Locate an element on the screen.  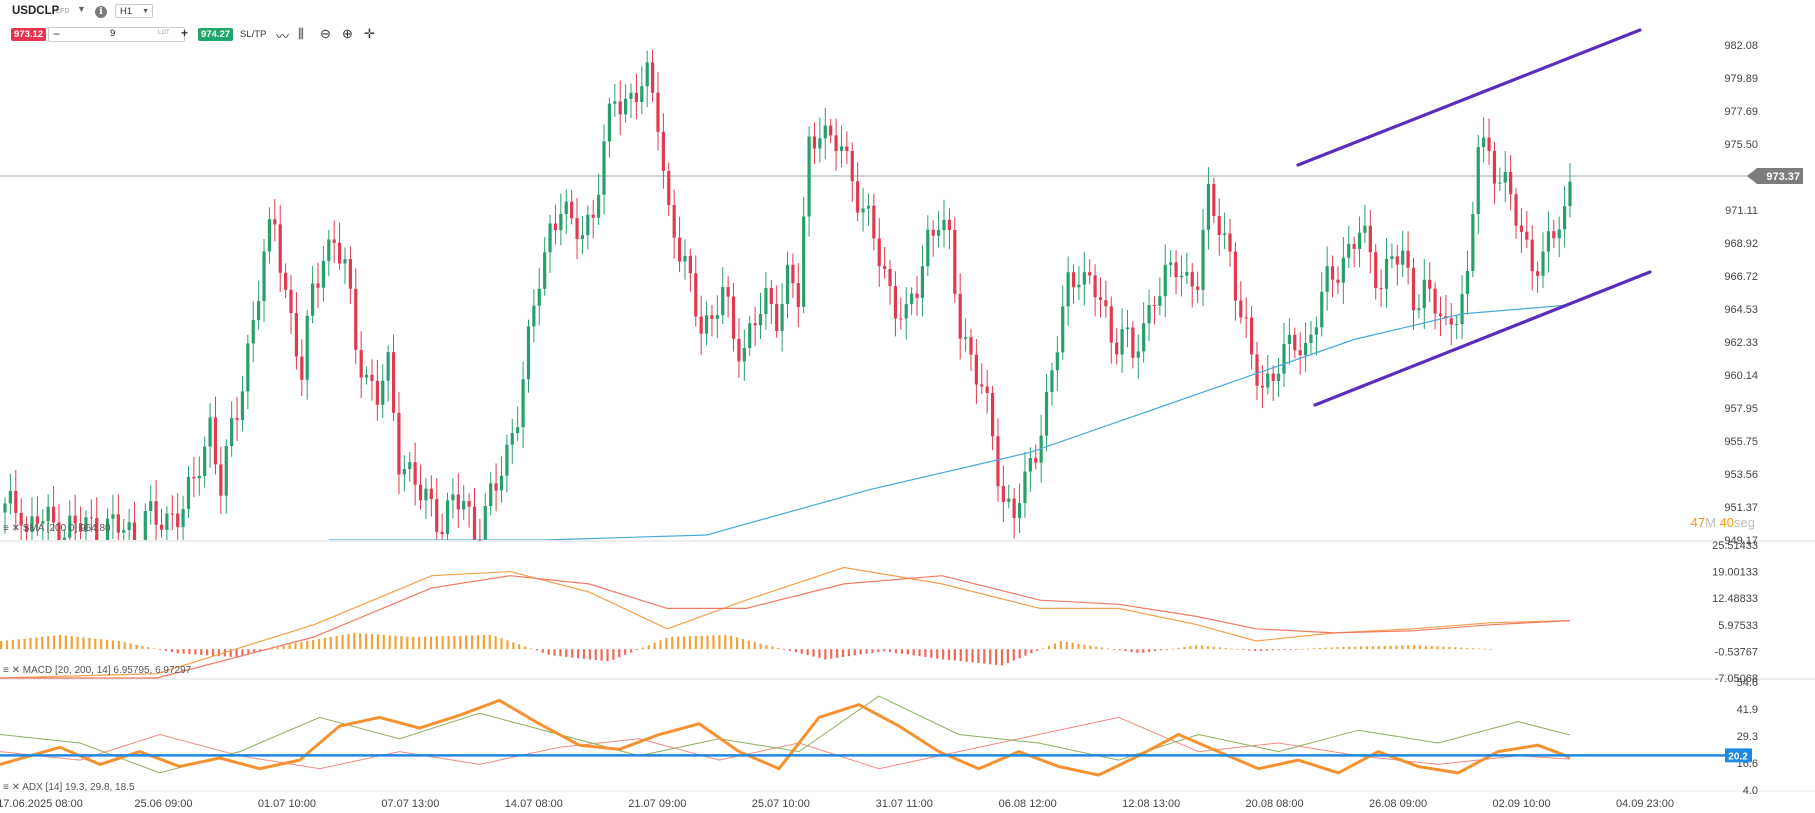
symbol-dropdown-icon: ▼ is located at coordinates (81, 9).